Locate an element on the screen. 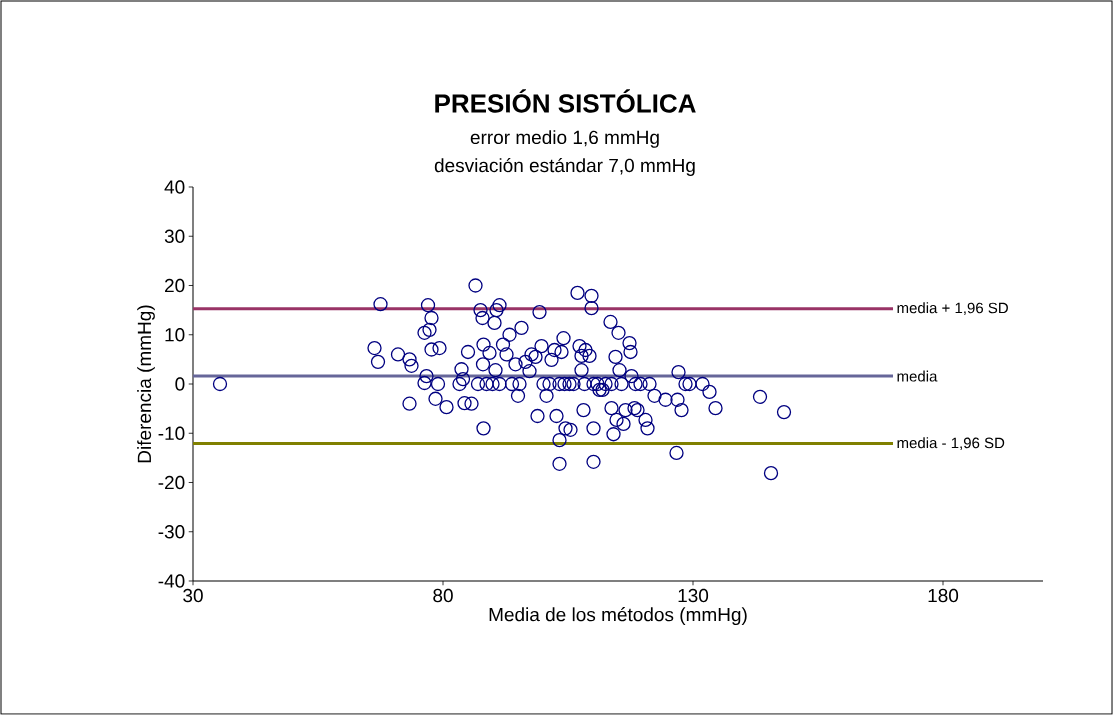 The width and height of the screenshot is (1113, 715). series-label: media is located at coordinates (917, 376).